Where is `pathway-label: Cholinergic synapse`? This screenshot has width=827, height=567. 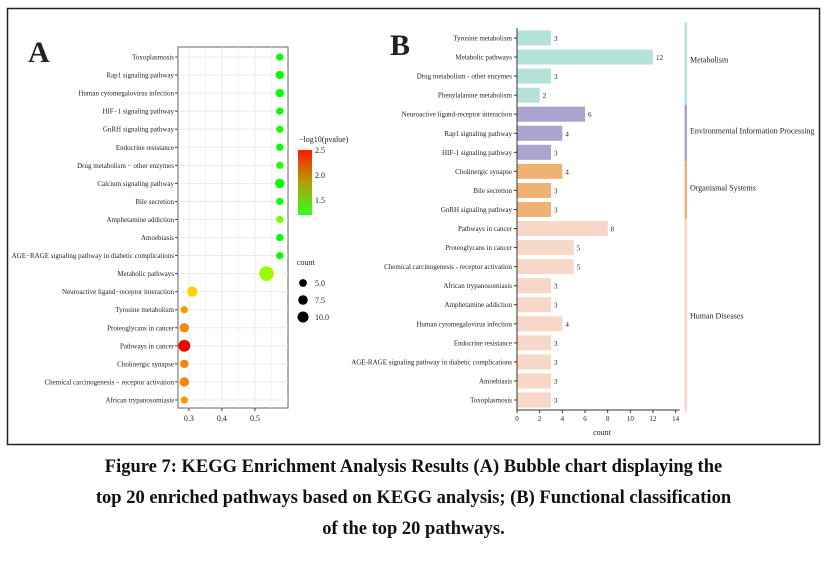 pathway-label: Cholinergic synapse is located at coordinates (145, 364).